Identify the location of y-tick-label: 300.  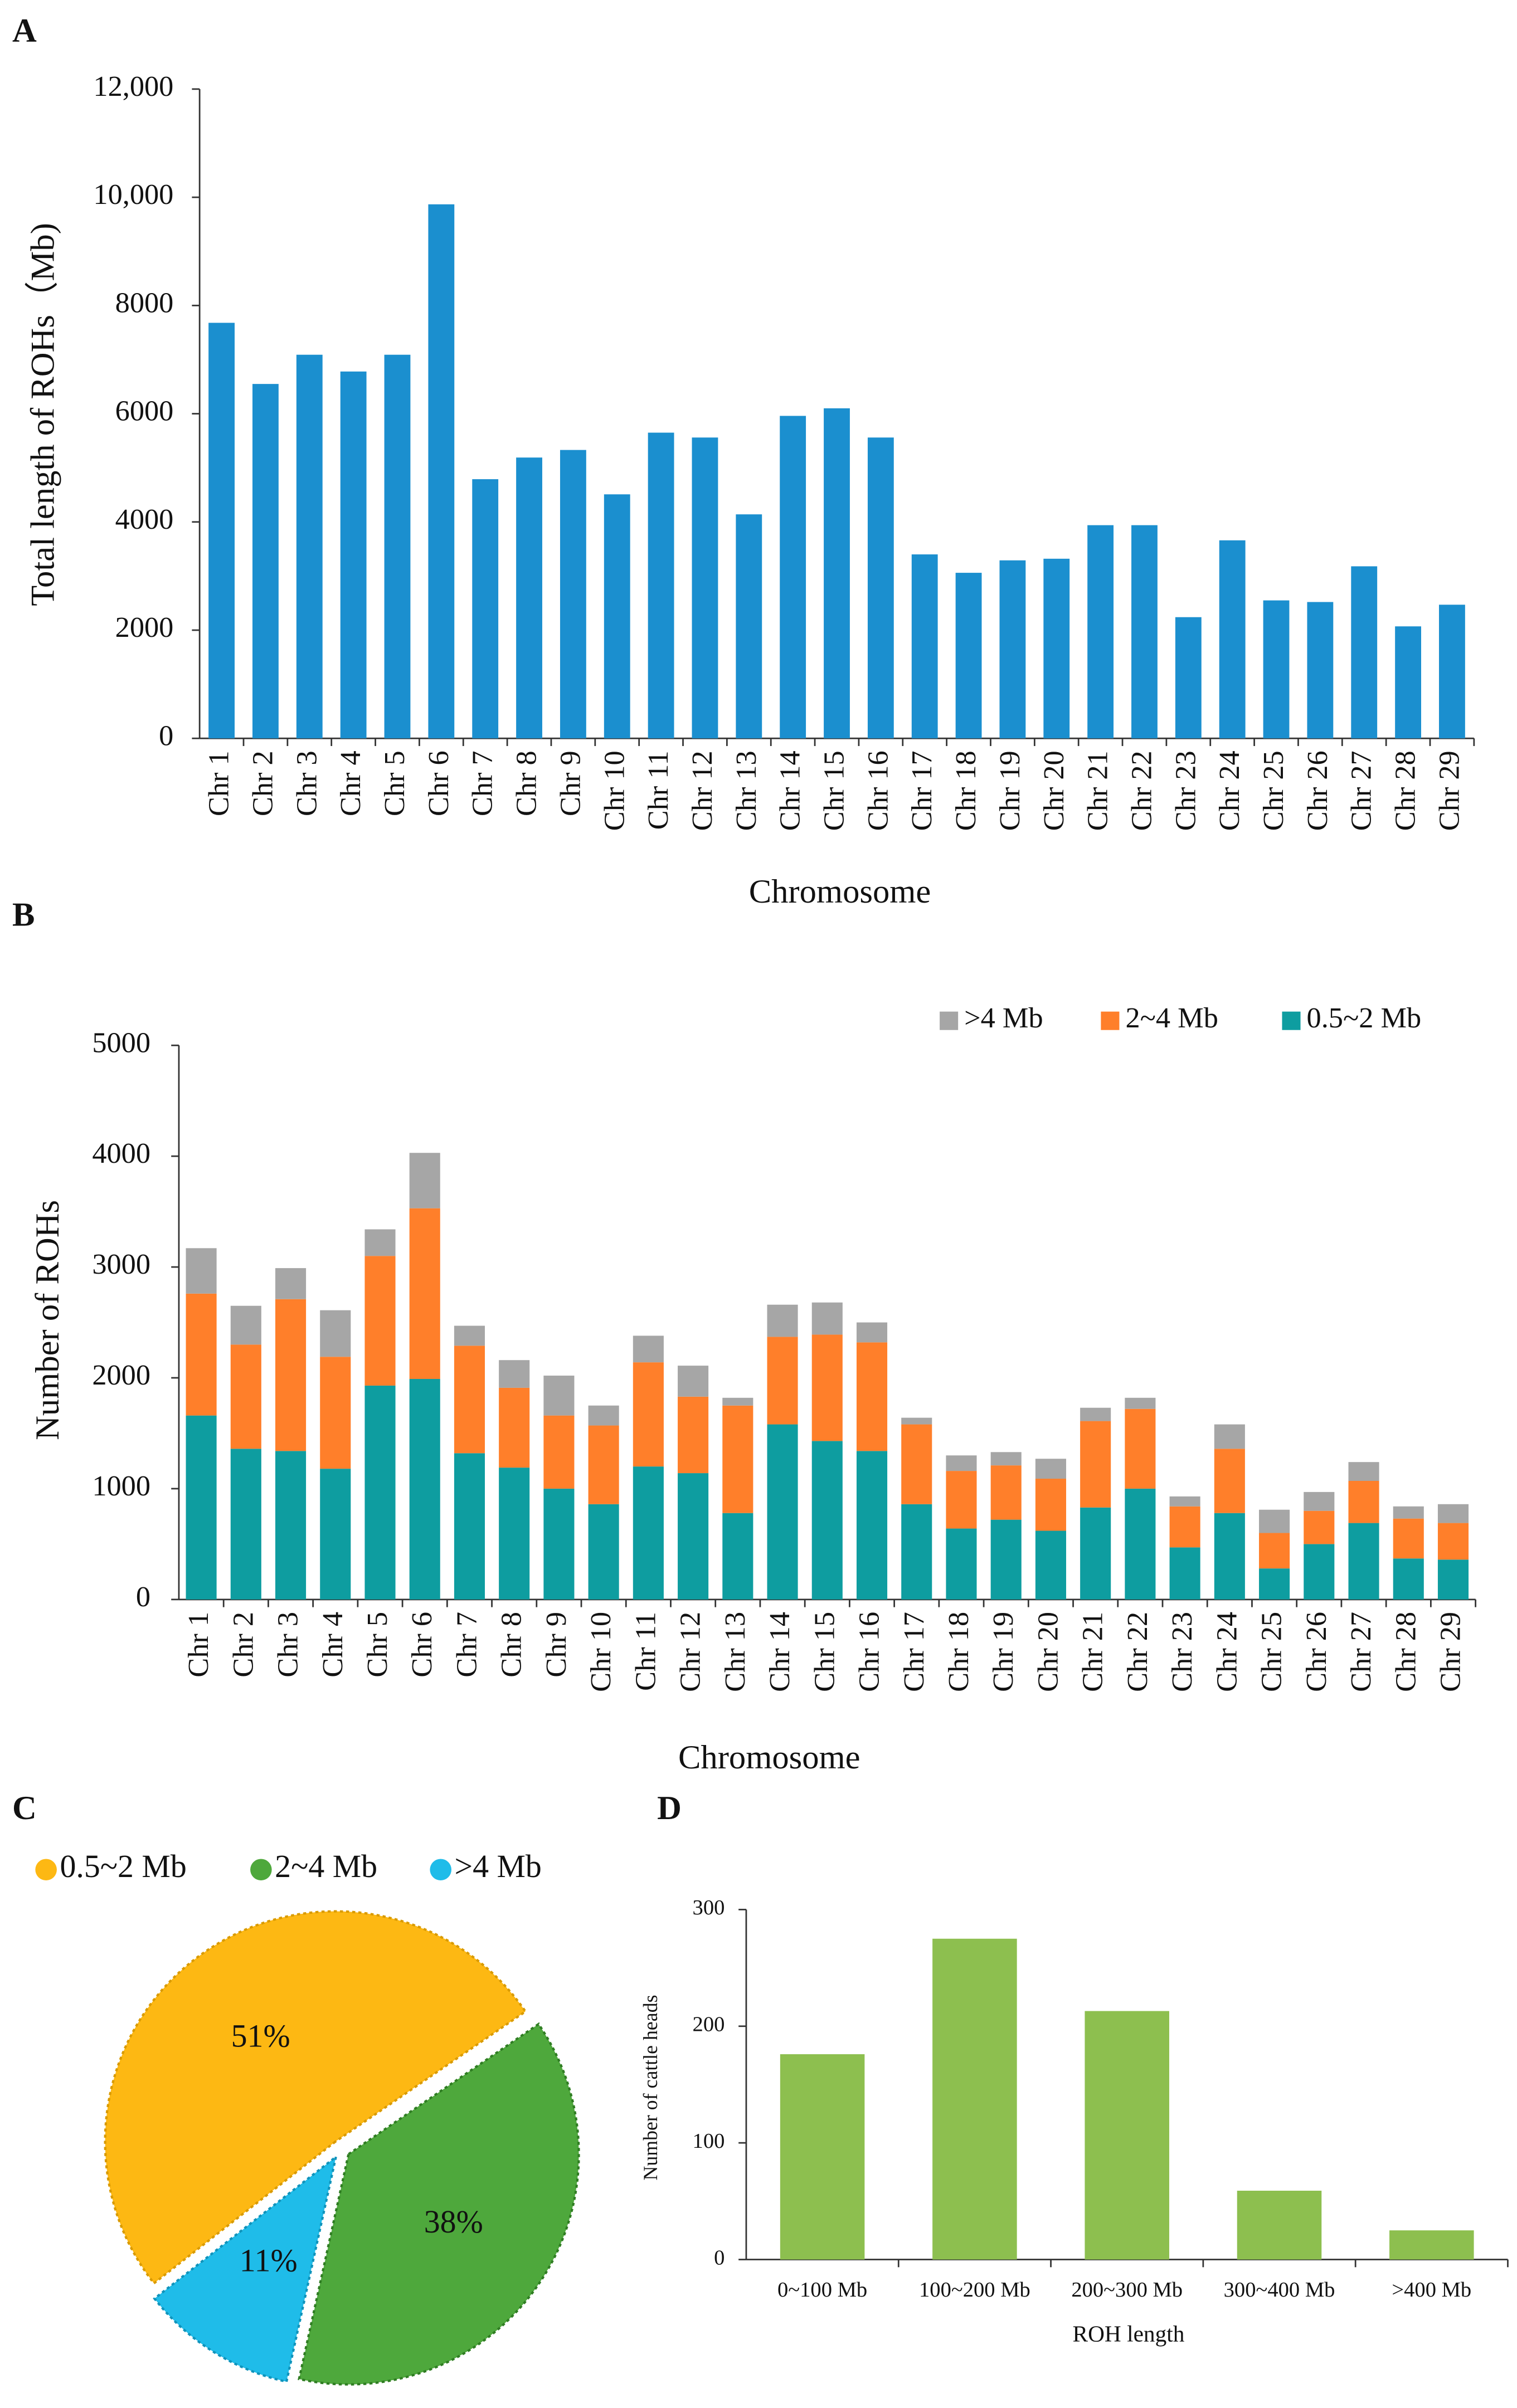
(709, 1908).